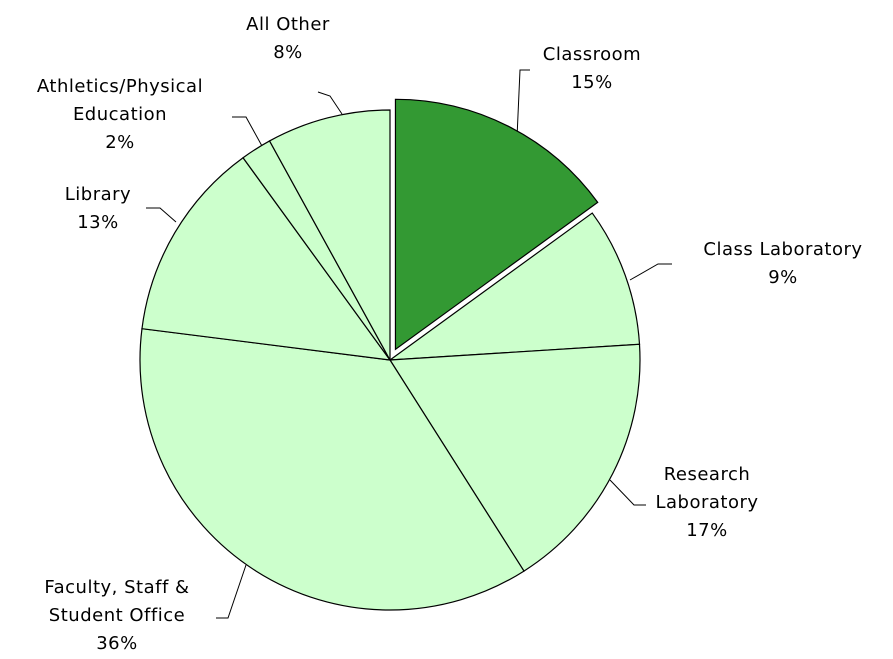 This screenshot has height=659, width=893. What do you see at coordinates (780, 264) in the screenshot?
I see `slice-label: Class Laboratory 9%` at bounding box center [780, 264].